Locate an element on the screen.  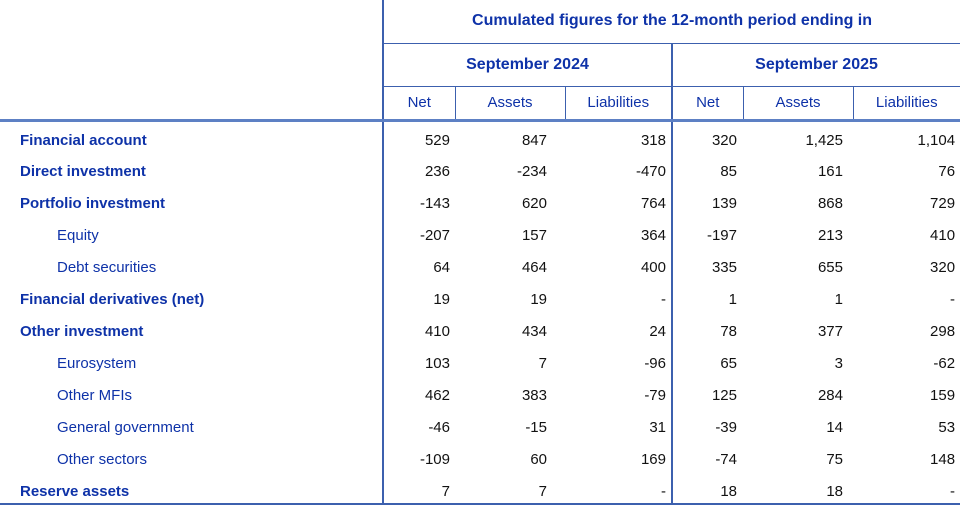
value-cell: 335 is located at coordinates (724, 267).